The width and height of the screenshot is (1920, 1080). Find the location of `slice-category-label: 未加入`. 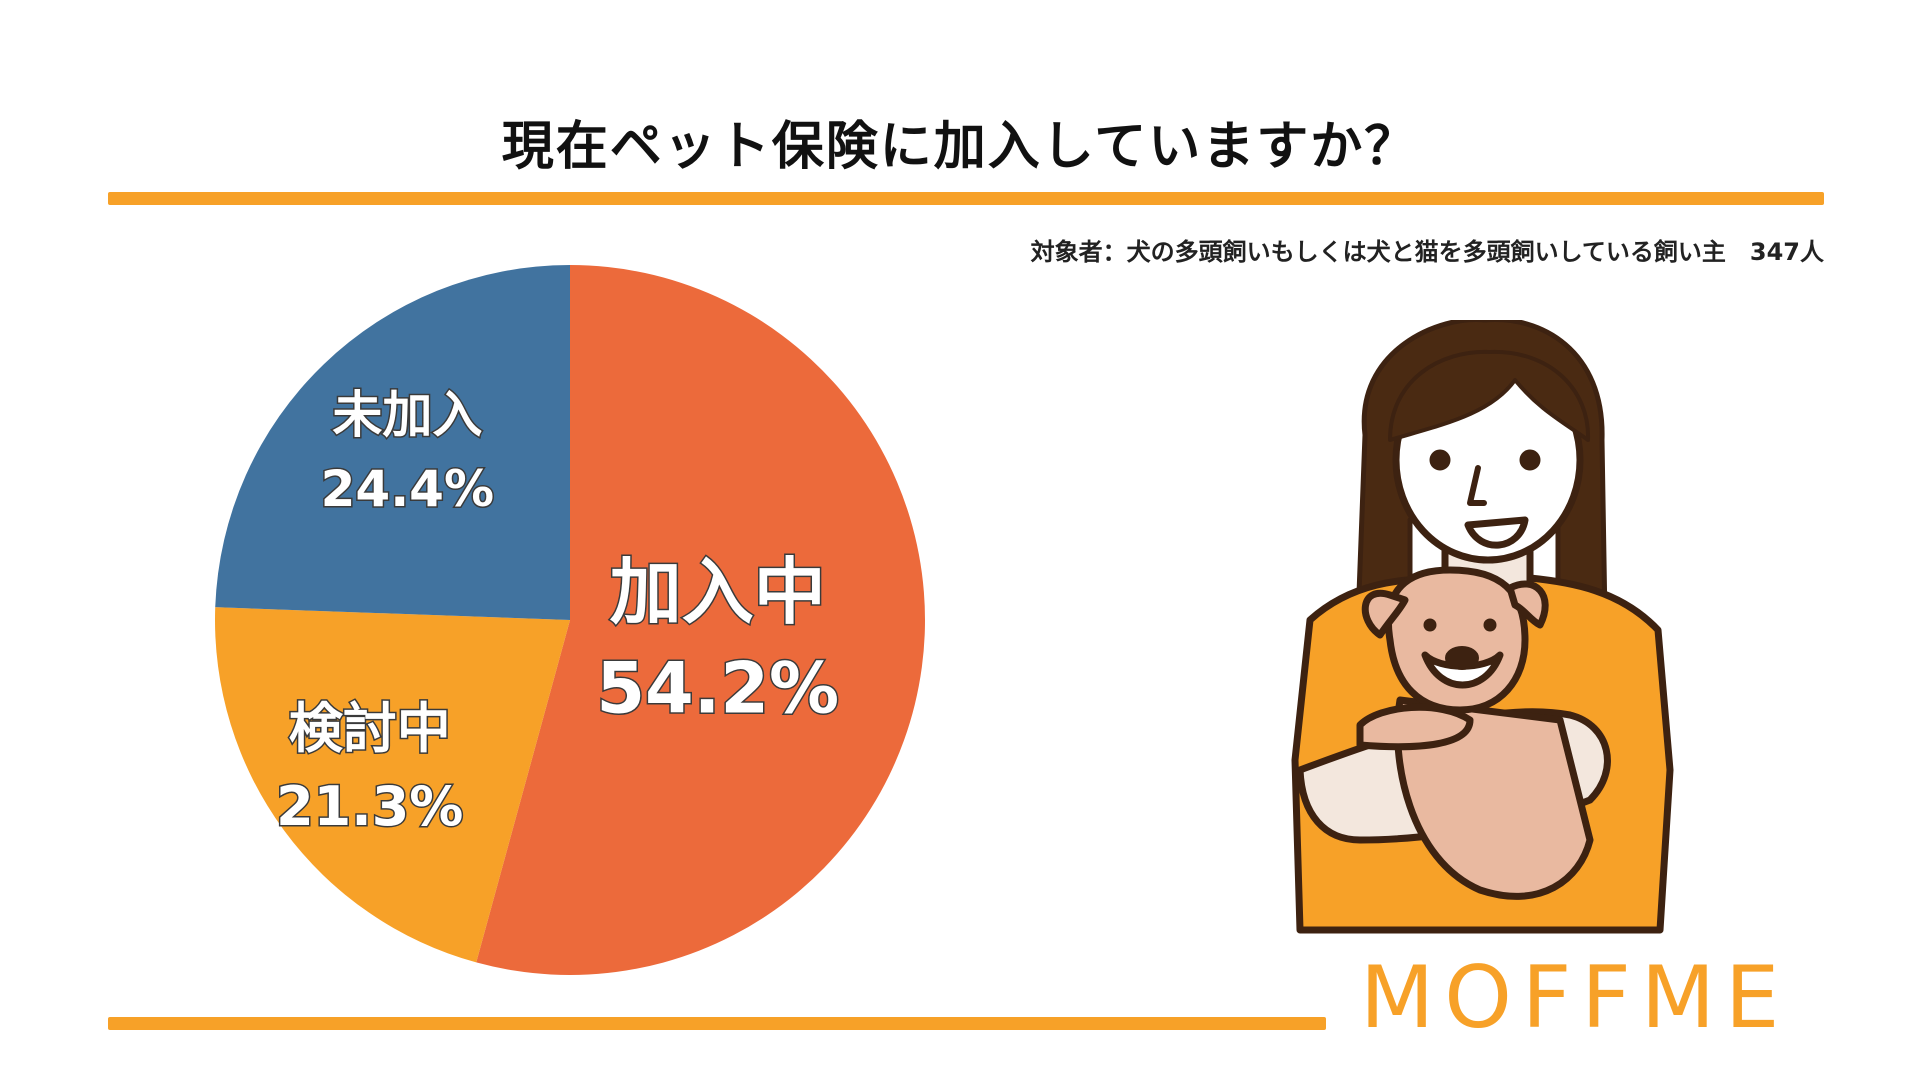

slice-category-label: 未加入 is located at coordinates (407, 415).